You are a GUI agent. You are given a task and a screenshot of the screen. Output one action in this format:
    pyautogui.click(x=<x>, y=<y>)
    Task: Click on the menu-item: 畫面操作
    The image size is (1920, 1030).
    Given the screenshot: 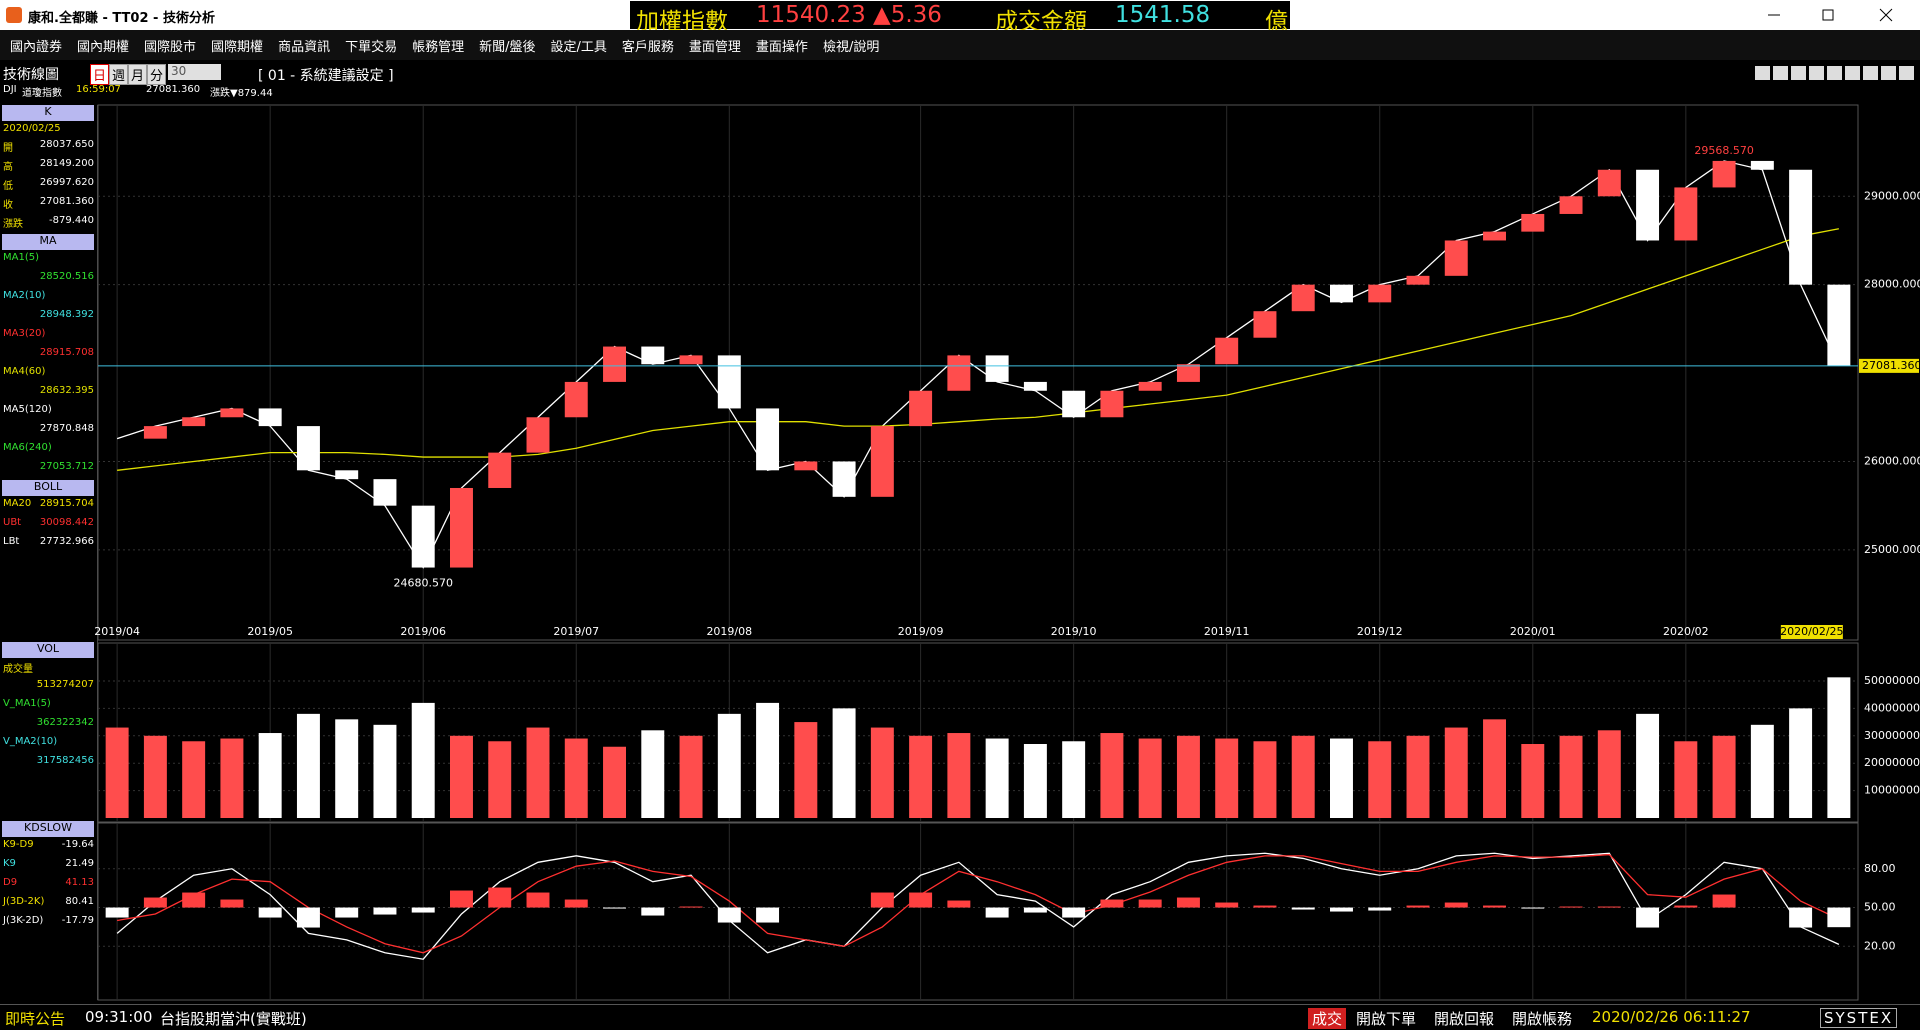 What is the action you would take?
    pyautogui.click(x=781, y=47)
    